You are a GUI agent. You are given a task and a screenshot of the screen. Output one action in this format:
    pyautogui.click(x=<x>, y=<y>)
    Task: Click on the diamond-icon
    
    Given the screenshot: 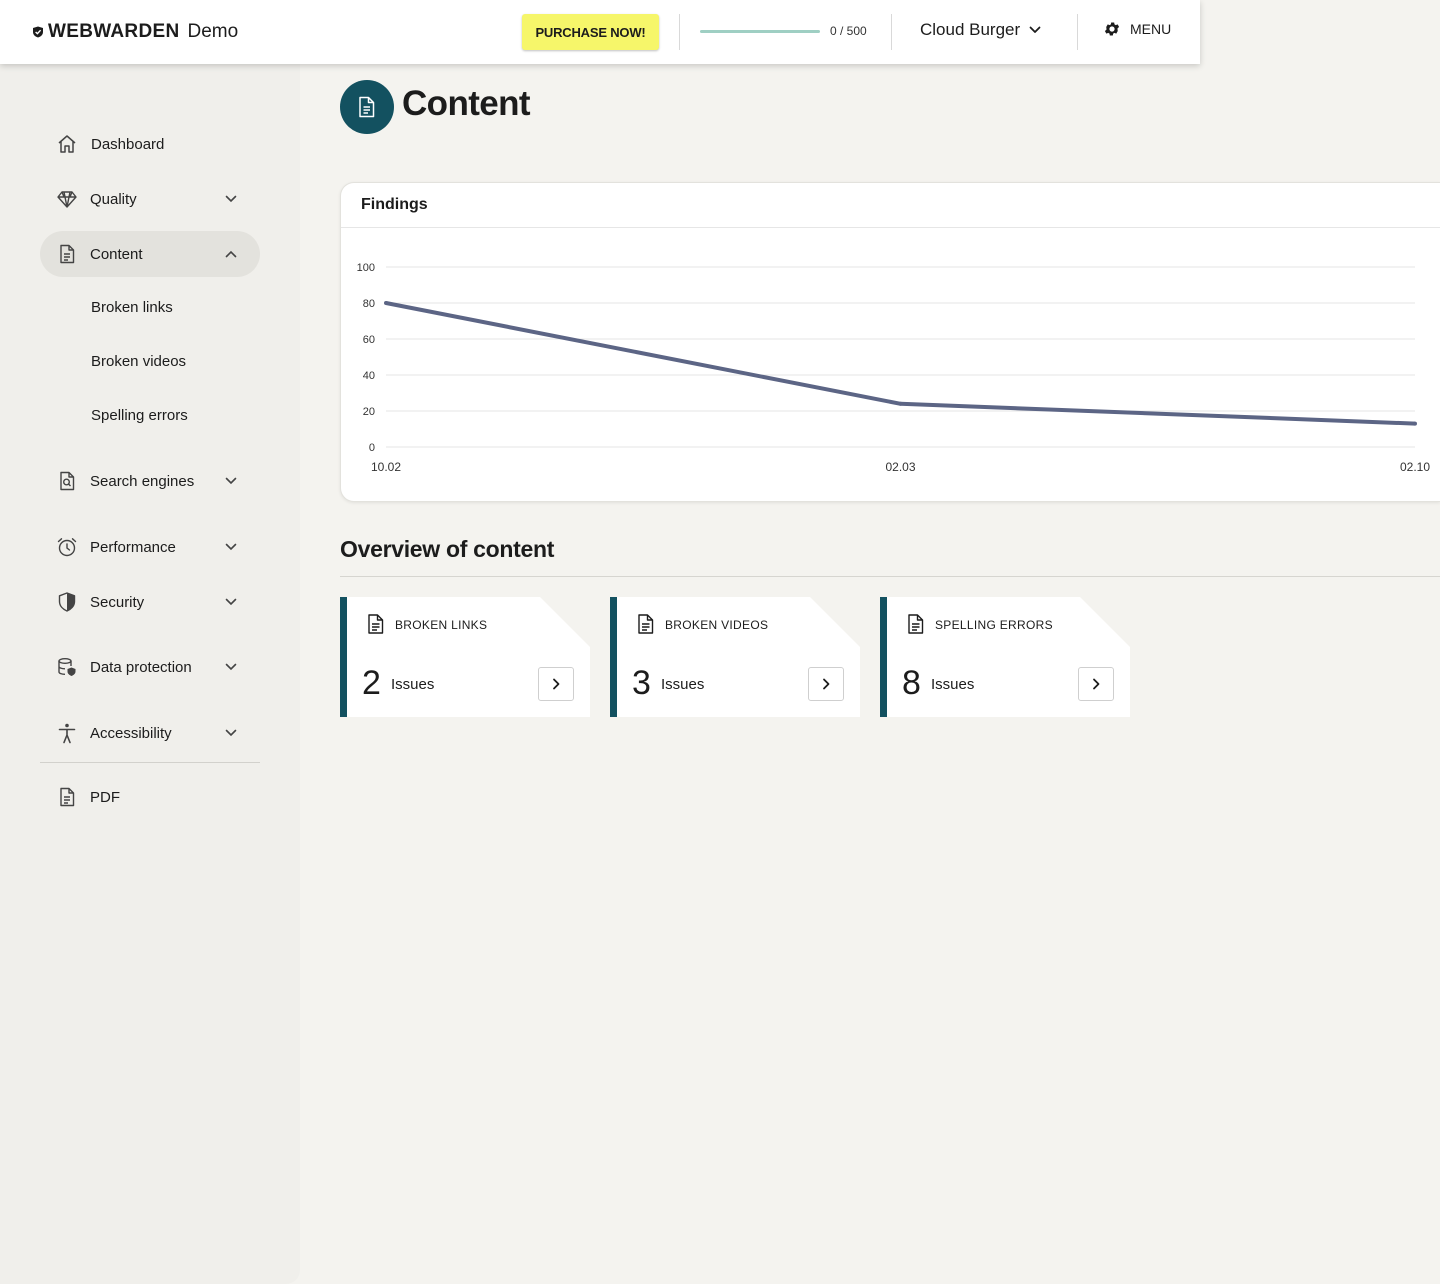 What is the action you would take?
    pyautogui.click(x=67, y=199)
    